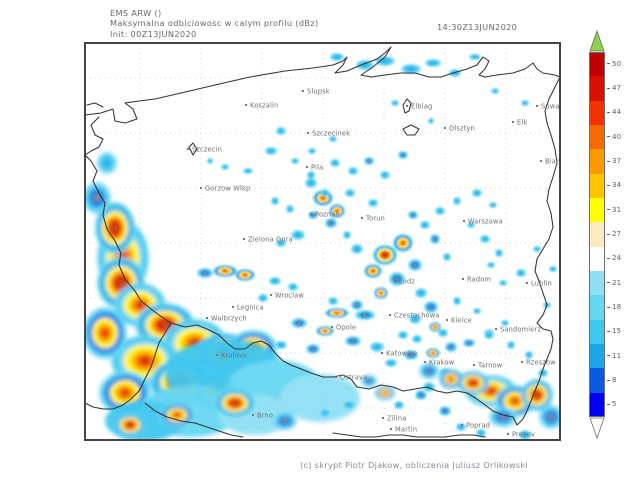  I want to click on colorbar-top-arrow, so click(597, 41).